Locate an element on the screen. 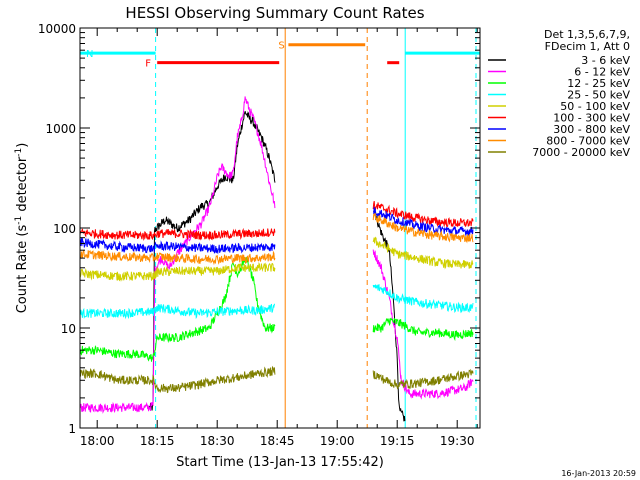  y-axis-label-main: Count Rate (s is located at coordinates (22, 269).